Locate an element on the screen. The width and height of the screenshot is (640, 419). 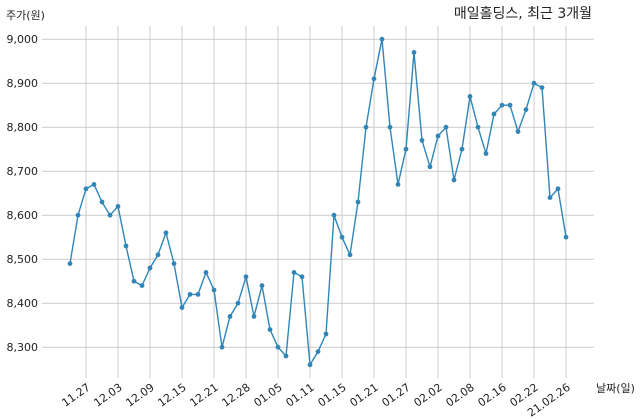
x-tick-label: 11.27 is located at coordinates (75, 395).